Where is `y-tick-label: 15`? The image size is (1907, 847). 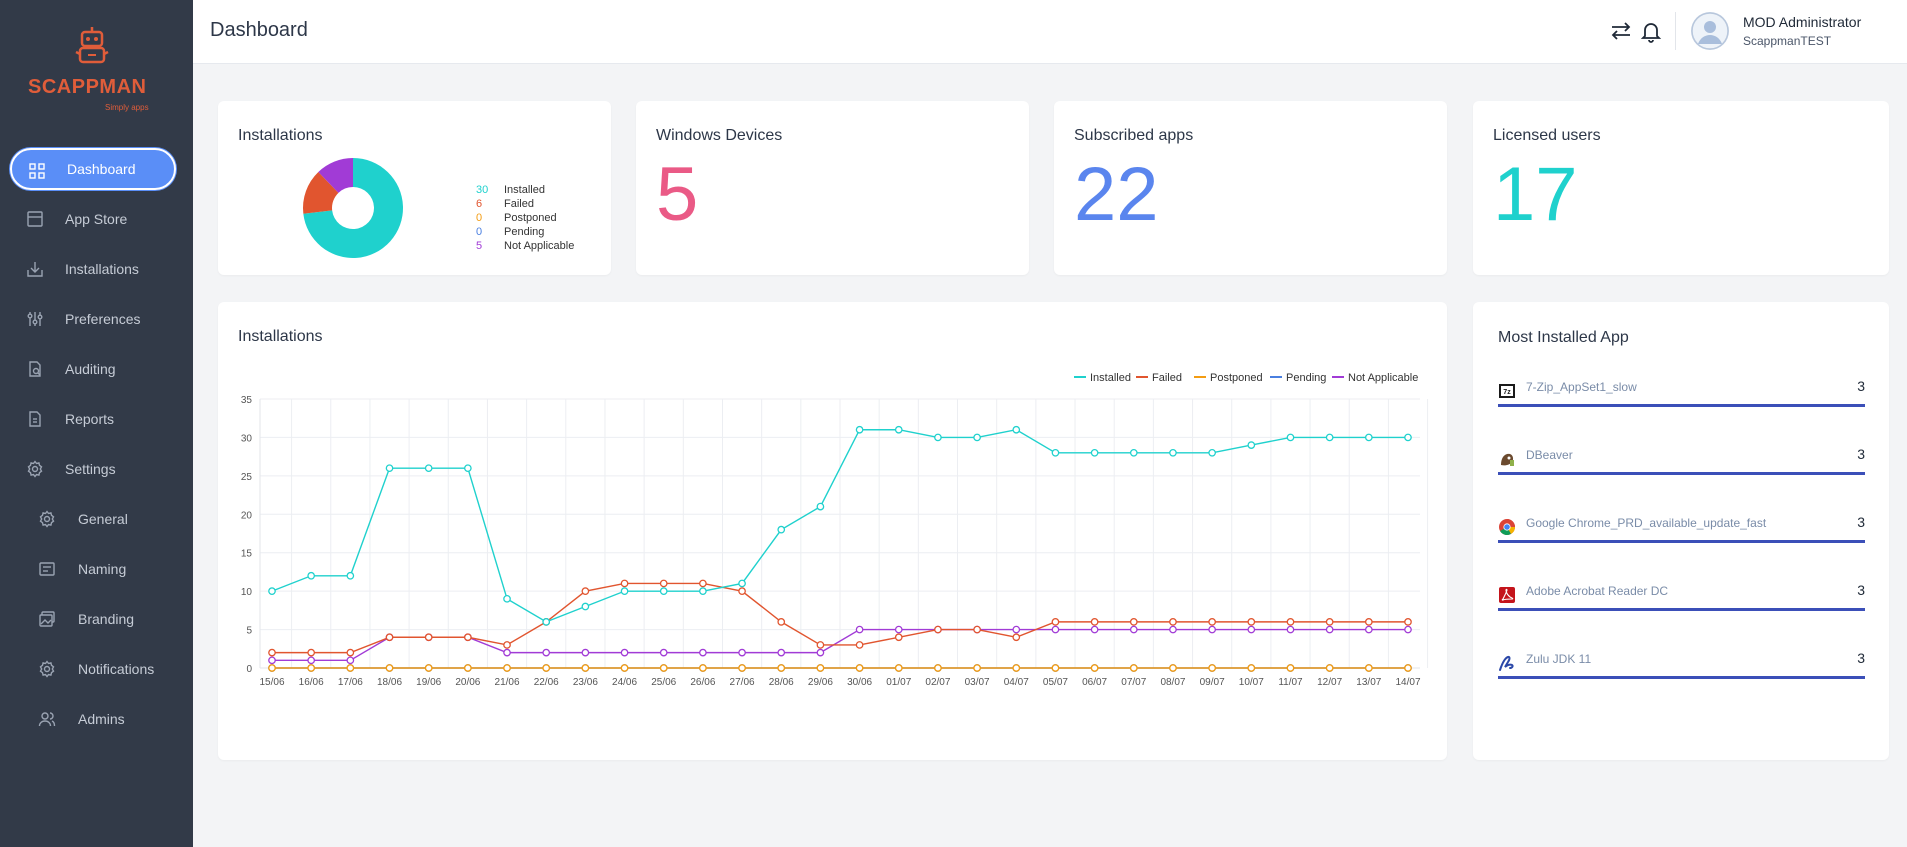 y-tick-label: 15 is located at coordinates (247, 554).